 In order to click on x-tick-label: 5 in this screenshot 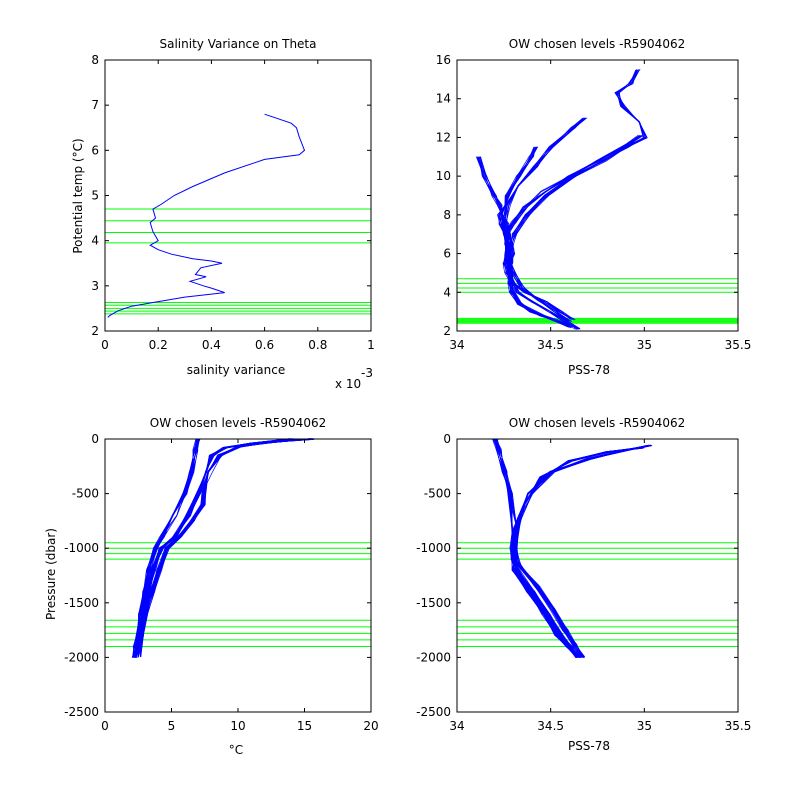, I will do `click(172, 726)`.